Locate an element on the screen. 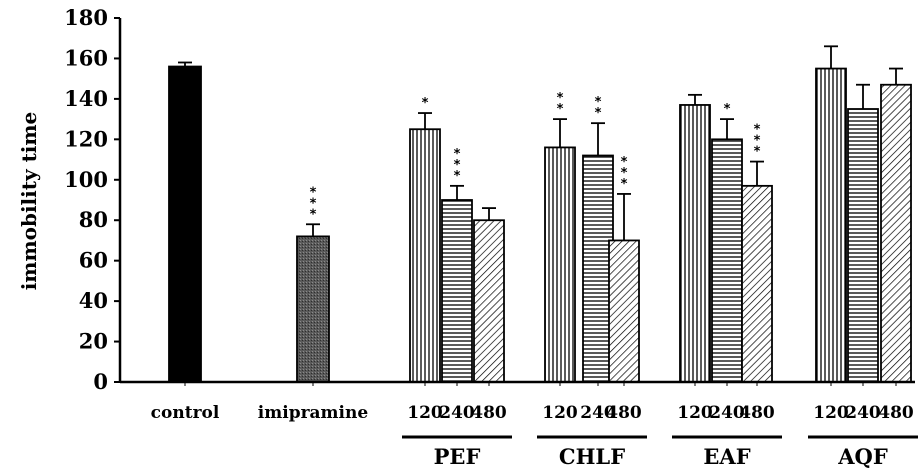 The height and width of the screenshot is (471, 920). y-tick-label: 80 is located at coordinates (93, 219).